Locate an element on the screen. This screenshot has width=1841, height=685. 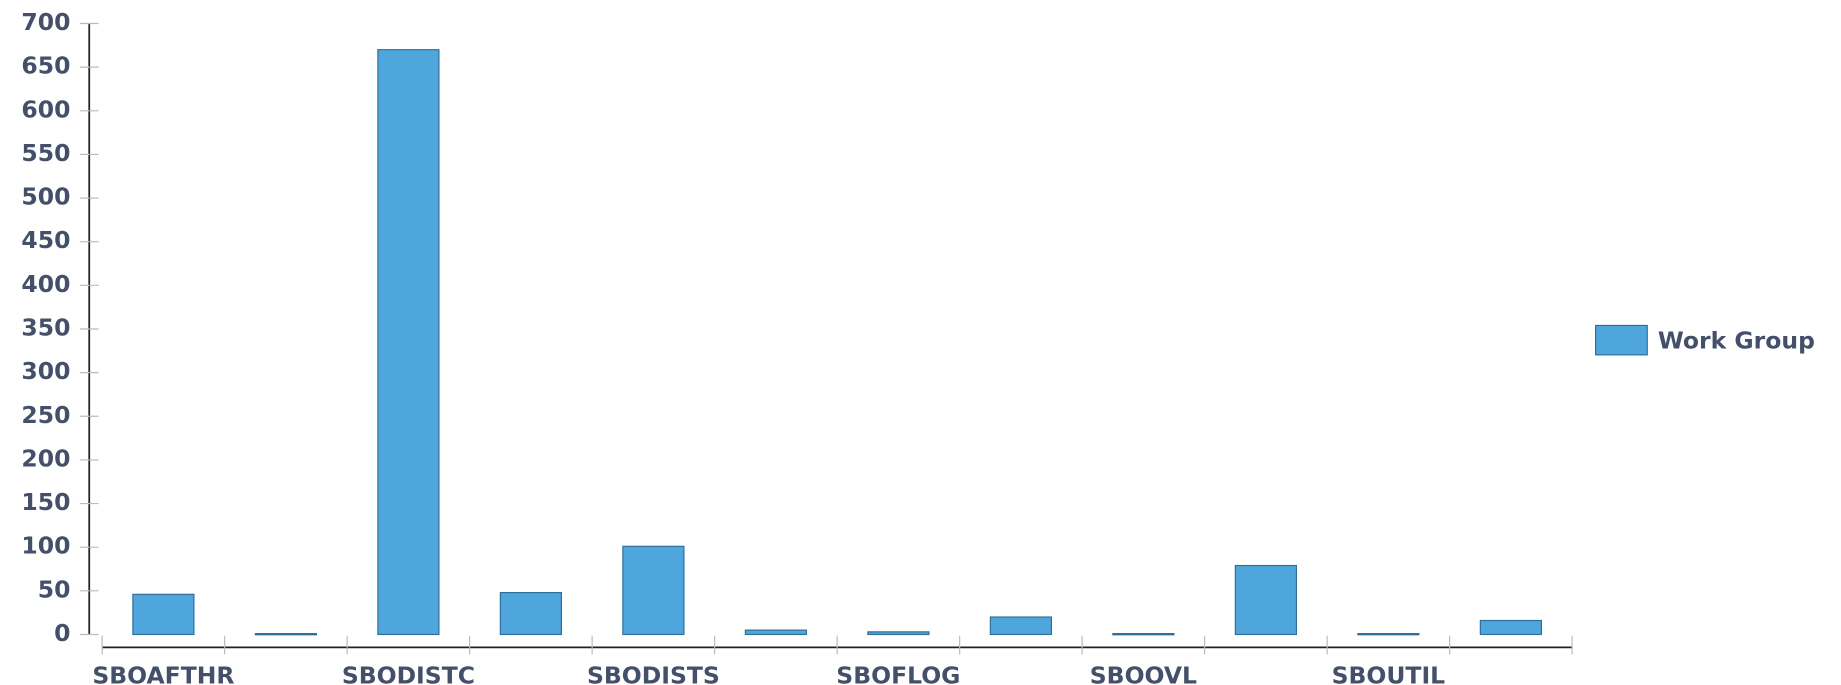
y-tick-label: 350 is located at coordinates (45, 327).